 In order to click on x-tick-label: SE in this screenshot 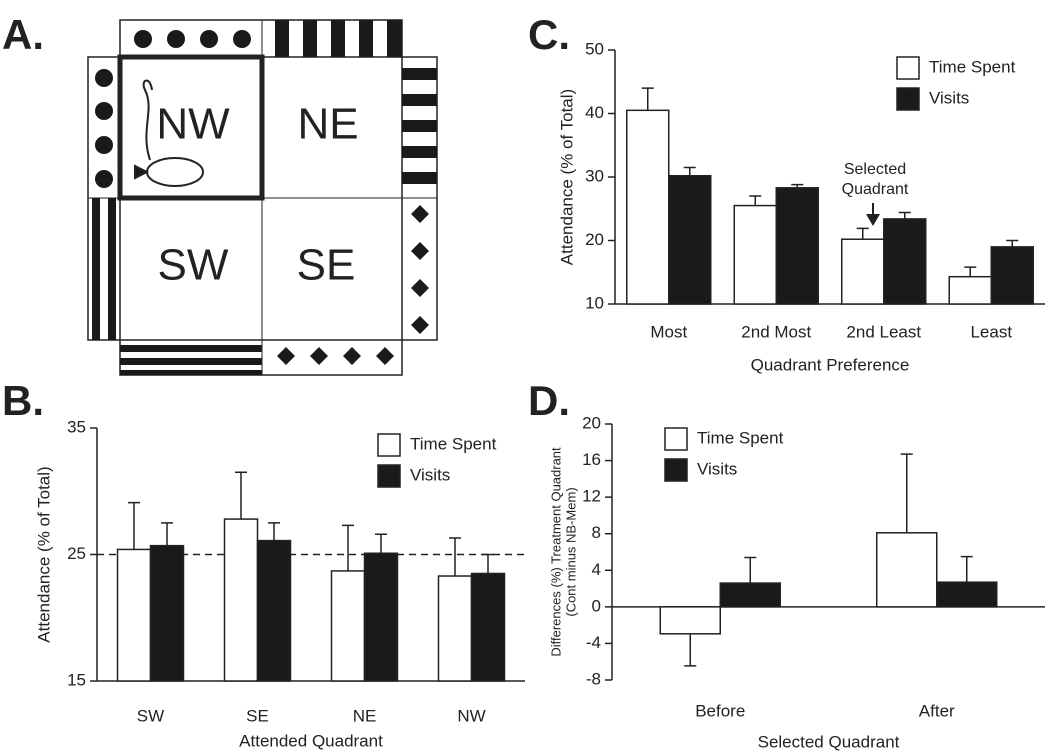, I will do `click(257, 715)`.